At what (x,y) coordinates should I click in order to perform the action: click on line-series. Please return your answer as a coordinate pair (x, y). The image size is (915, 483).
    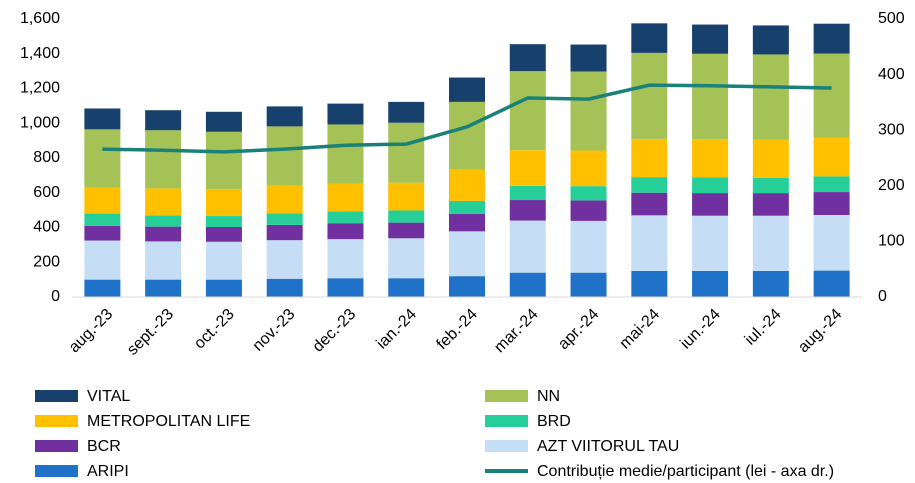
    Looking at the image, I should click on (467, 118).